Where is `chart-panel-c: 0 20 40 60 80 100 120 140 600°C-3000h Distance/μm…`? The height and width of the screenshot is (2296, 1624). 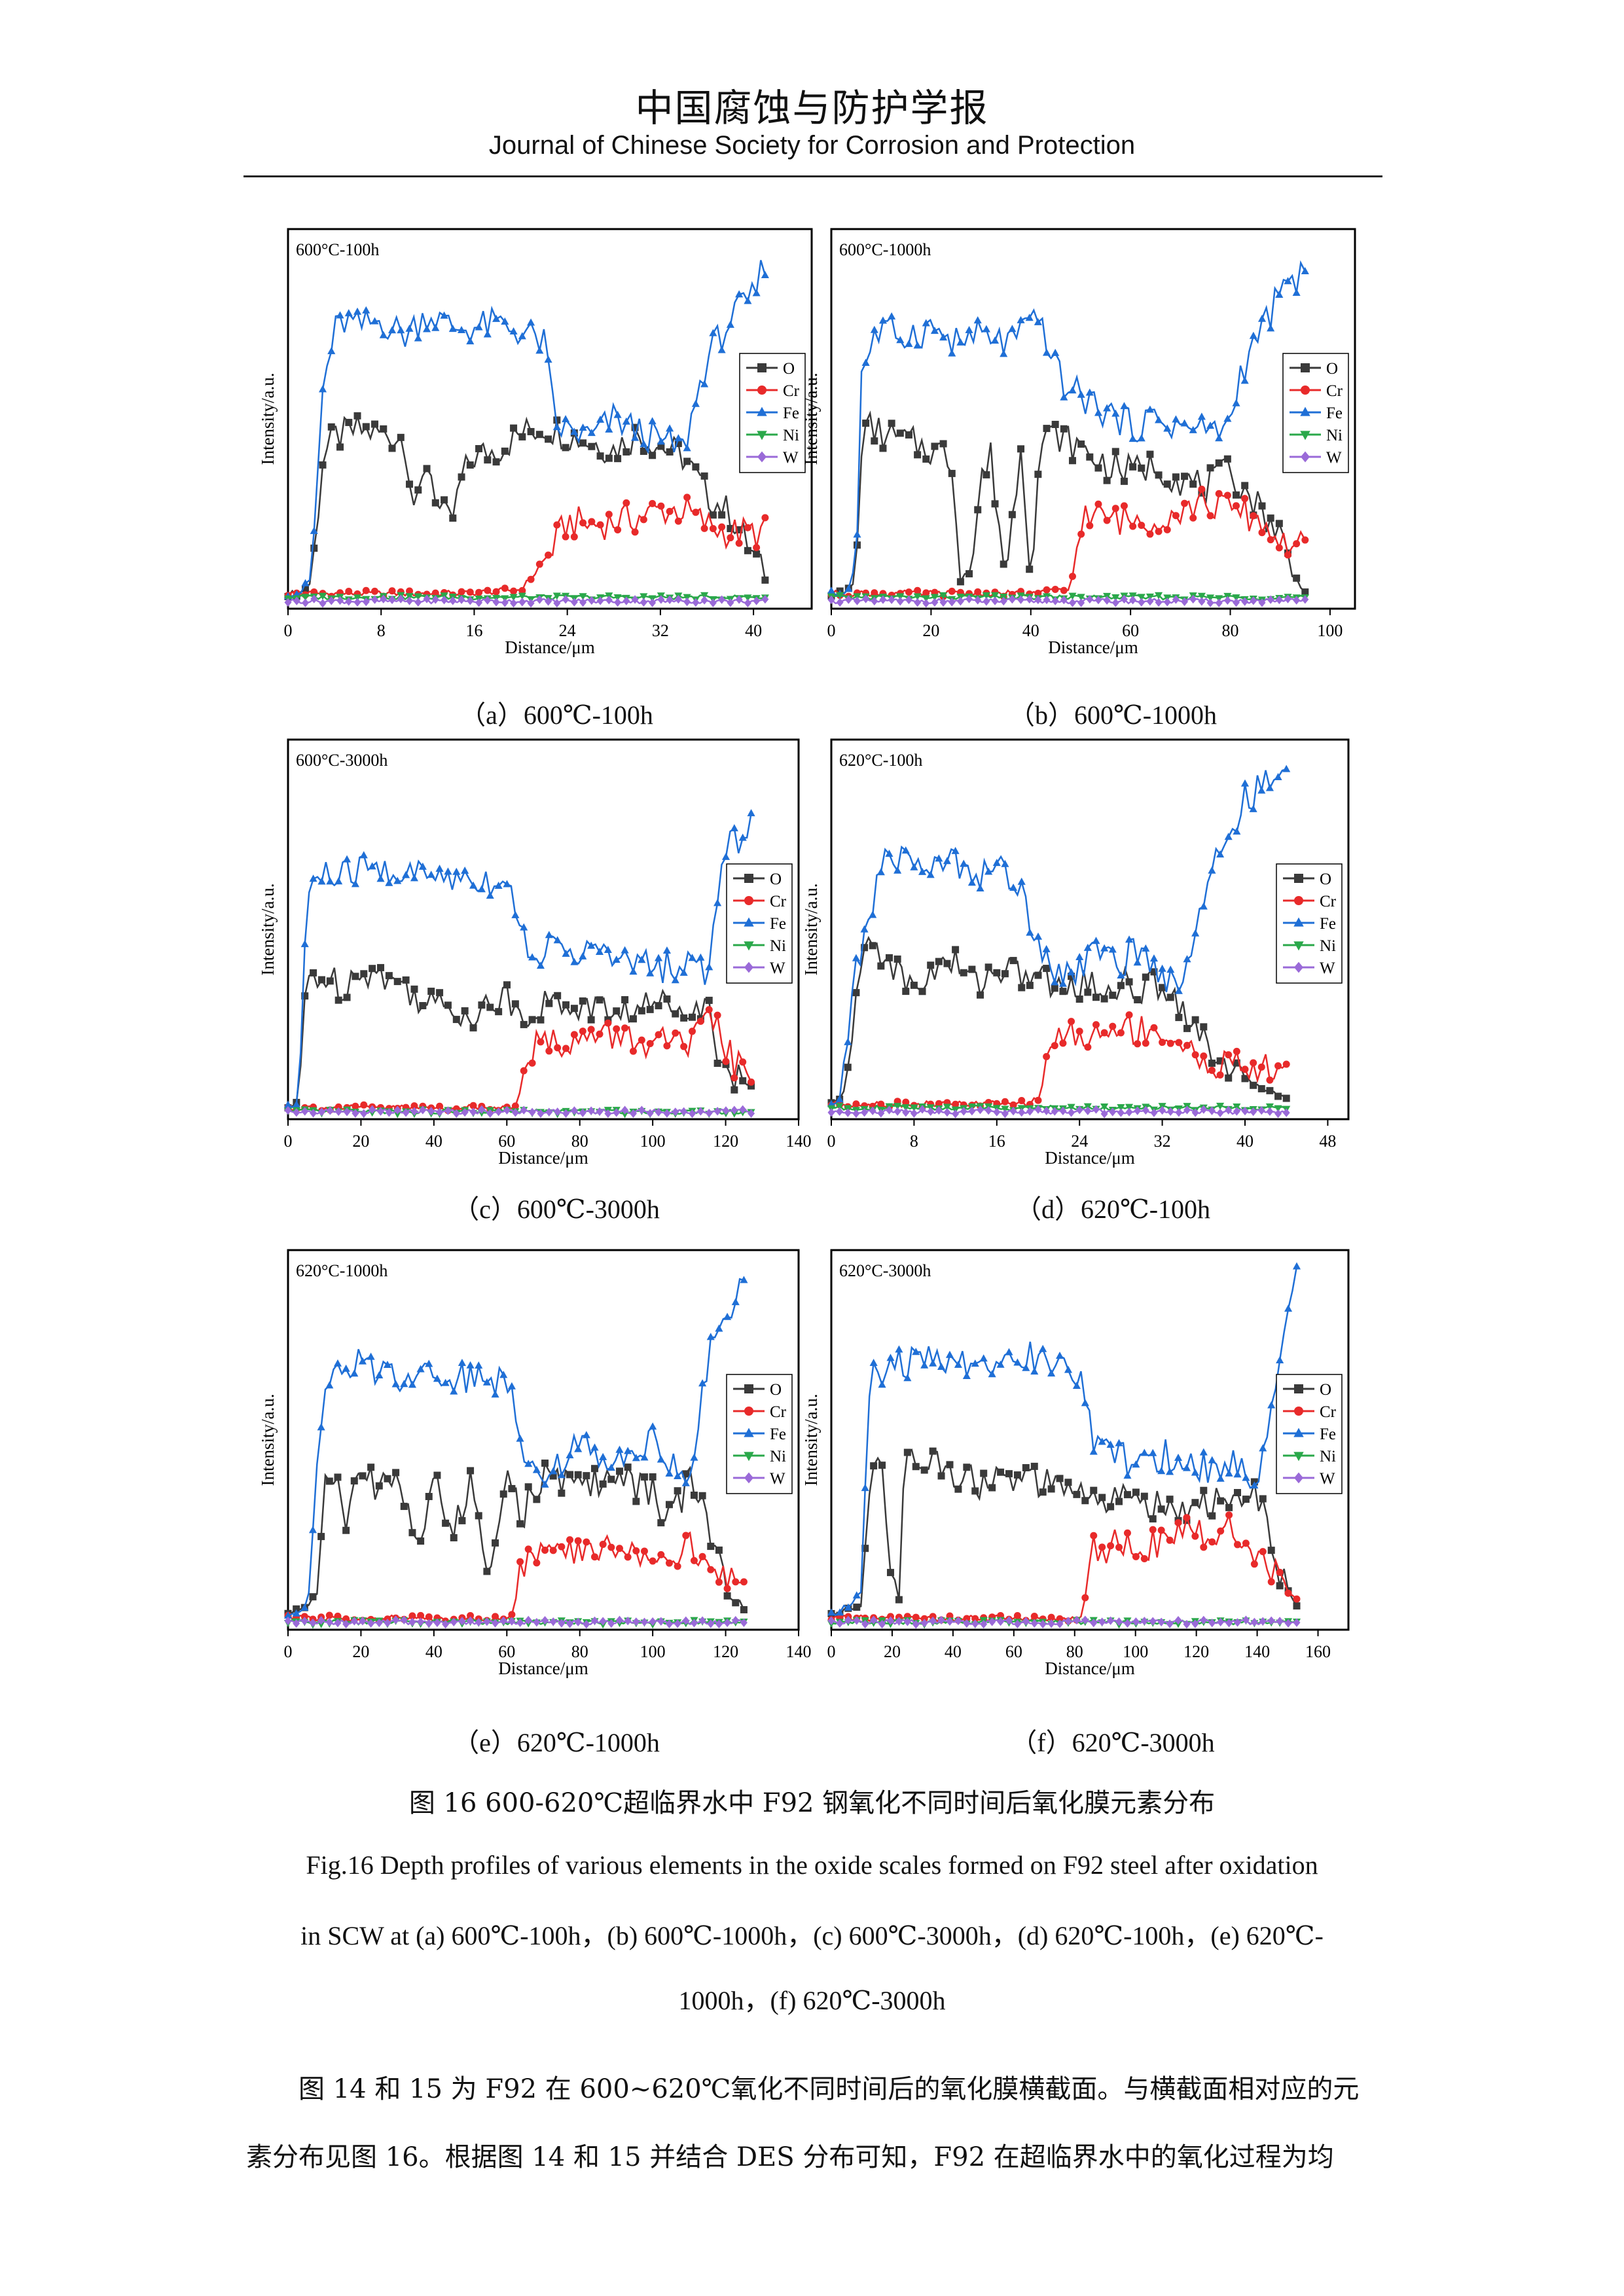 chart-panel-c: 0 20 40 60 80 100 120 140 600°C-3000h Distance/μm… is located at coordinates (535, 953).